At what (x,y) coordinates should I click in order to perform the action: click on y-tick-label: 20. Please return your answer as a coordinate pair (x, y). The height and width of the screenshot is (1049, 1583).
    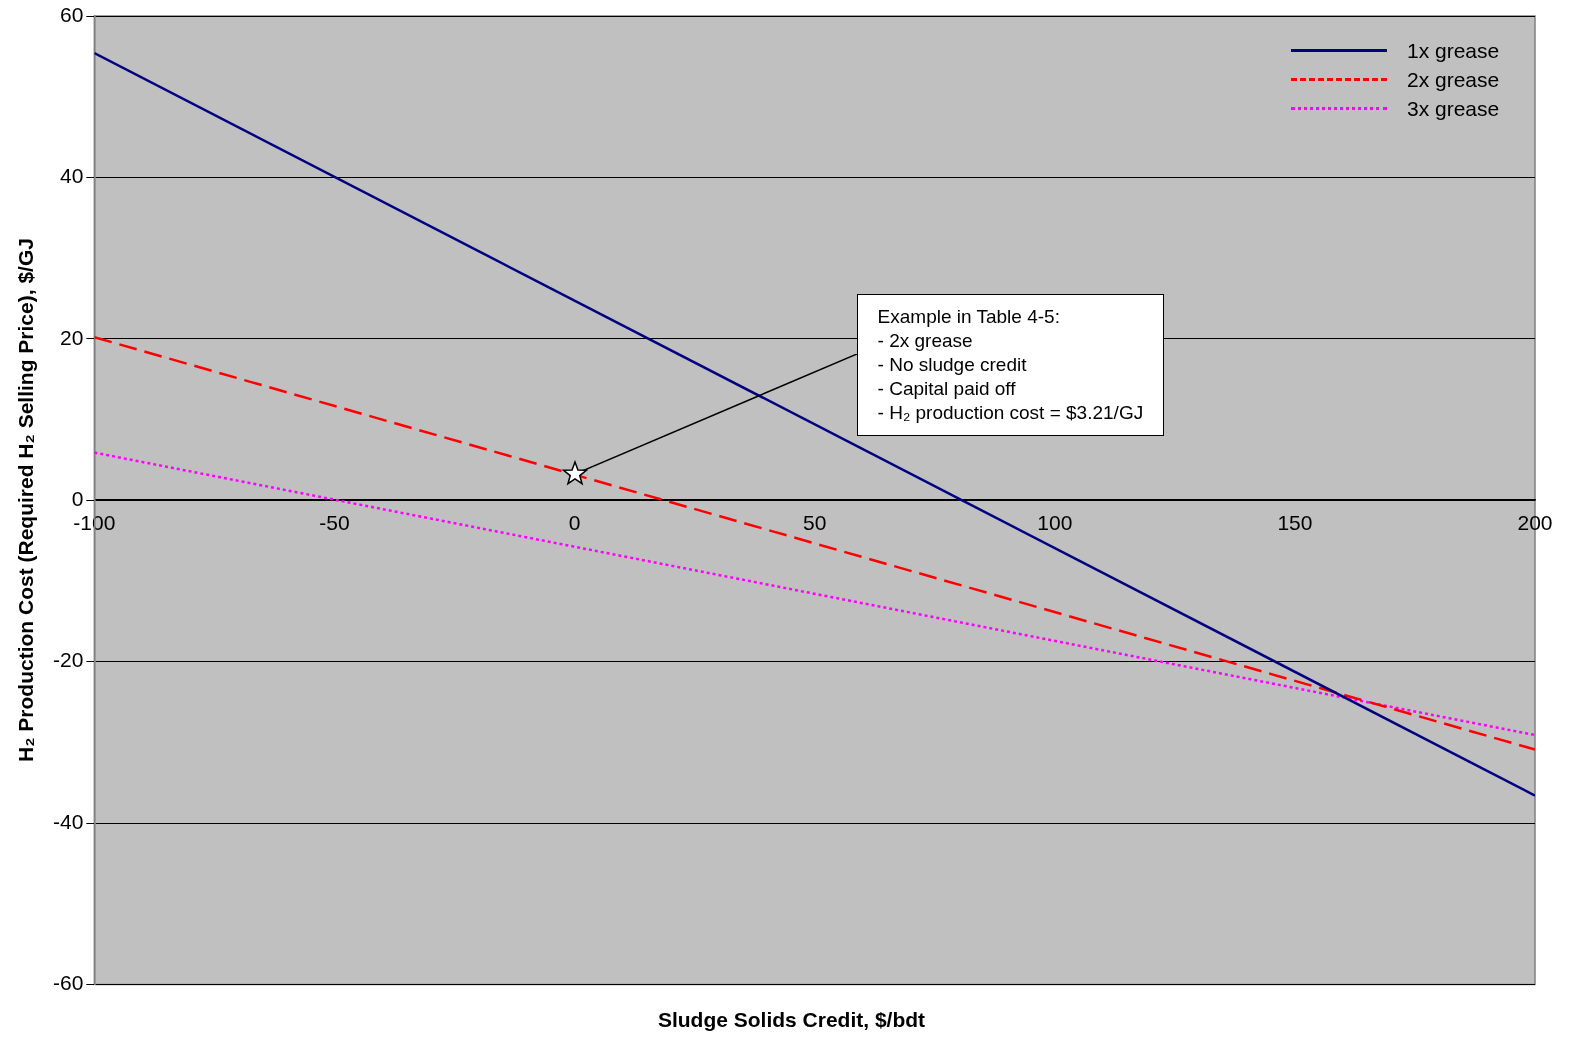
    Looking at the image, I should click on (71, 337).